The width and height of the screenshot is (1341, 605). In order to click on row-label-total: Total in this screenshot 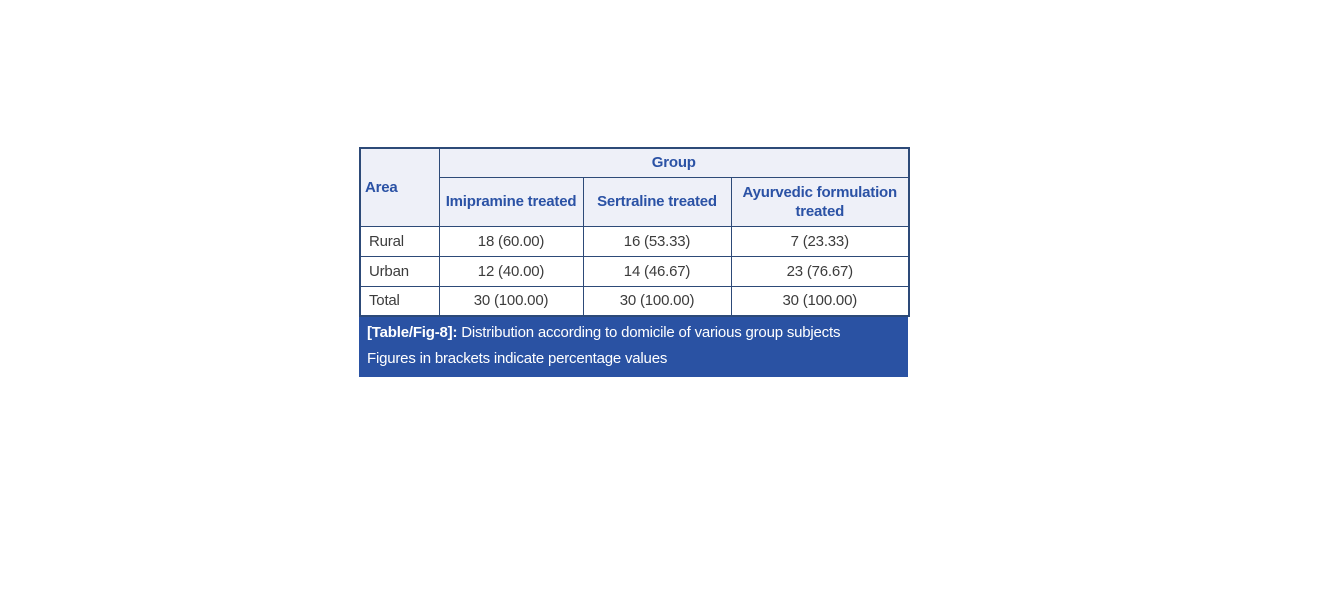, I will do `click(399, 301)`.